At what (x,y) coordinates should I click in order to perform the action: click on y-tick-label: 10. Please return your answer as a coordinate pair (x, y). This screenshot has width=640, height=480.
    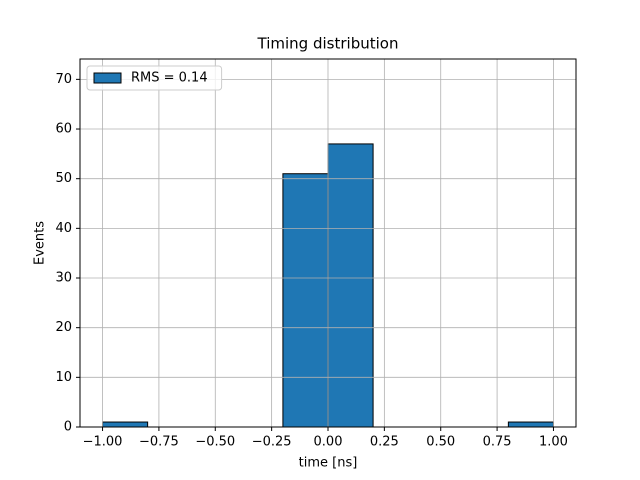
    Looking at the image, I should click on (63, 377).